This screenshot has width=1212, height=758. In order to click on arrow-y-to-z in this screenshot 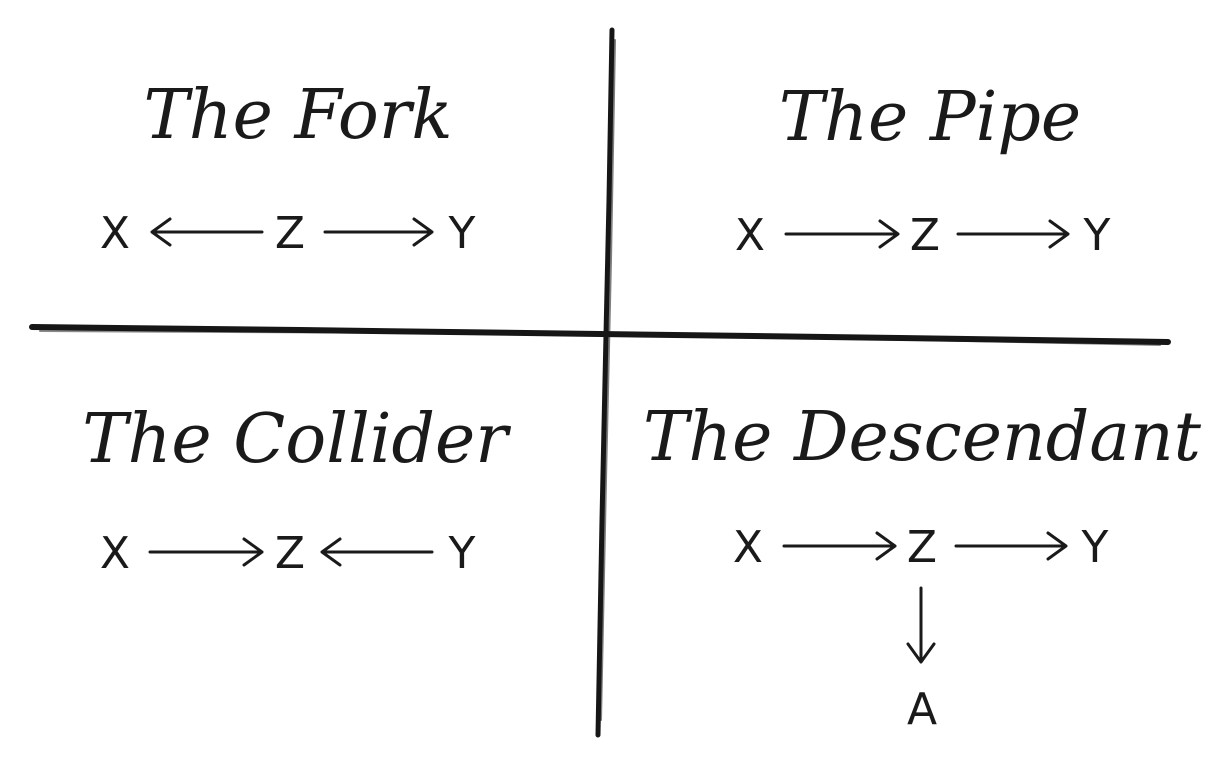, I will do `click(377, 552)`.